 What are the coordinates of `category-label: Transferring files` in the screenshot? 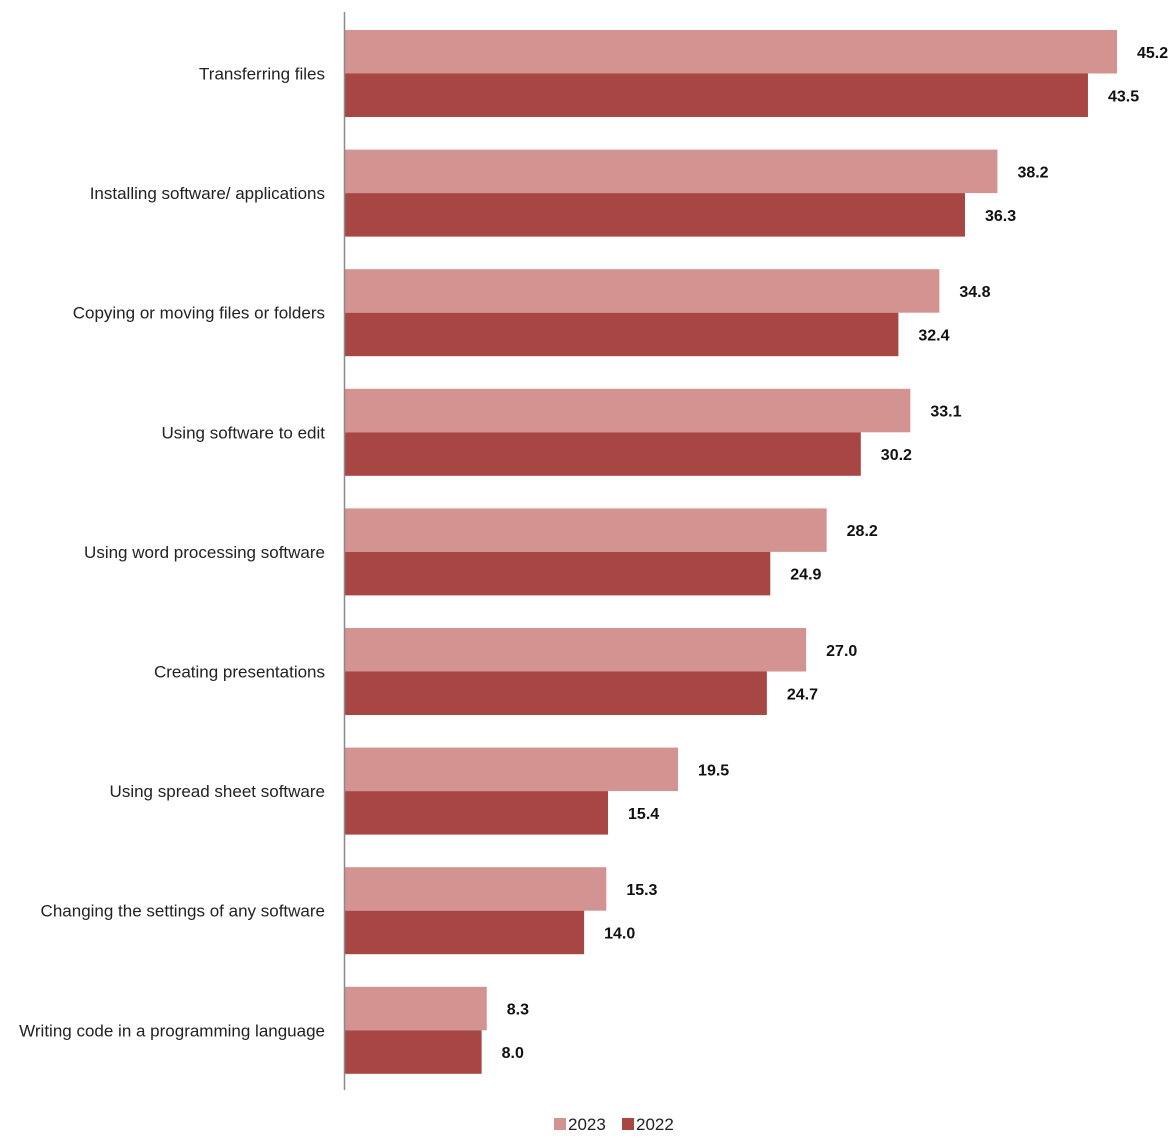 It's located at (262, 74).